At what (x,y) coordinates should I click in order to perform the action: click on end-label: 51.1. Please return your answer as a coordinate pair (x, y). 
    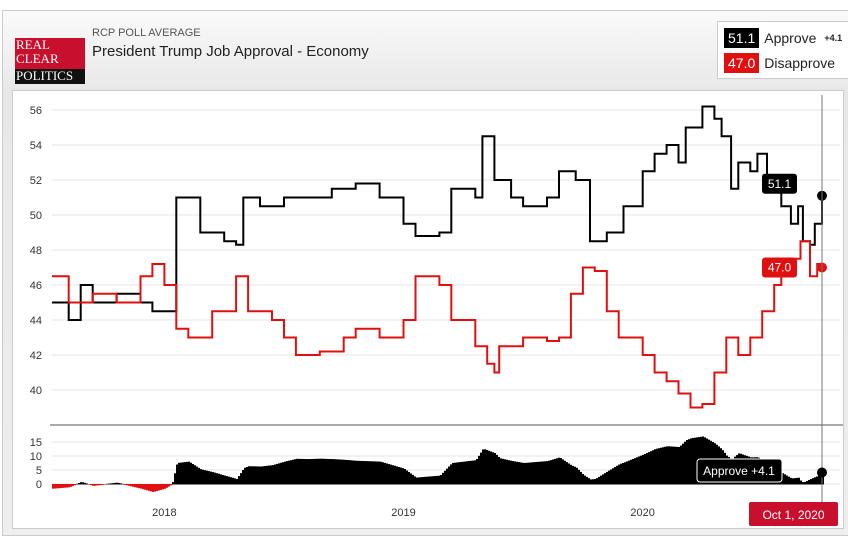
    Looking at the image, I should click on (780, 184).